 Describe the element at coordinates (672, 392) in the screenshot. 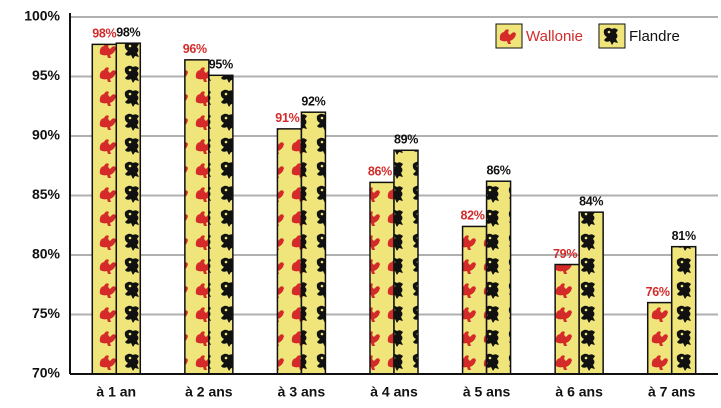

I see `x-tick-label: à 7 ans` at that location.